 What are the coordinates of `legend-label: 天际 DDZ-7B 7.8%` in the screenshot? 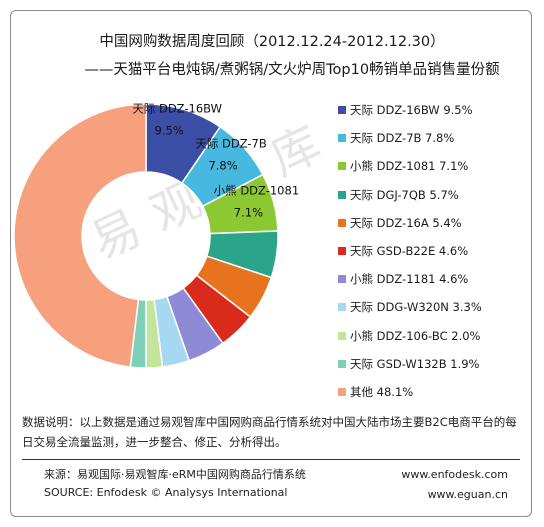 It's located at (402, 138).